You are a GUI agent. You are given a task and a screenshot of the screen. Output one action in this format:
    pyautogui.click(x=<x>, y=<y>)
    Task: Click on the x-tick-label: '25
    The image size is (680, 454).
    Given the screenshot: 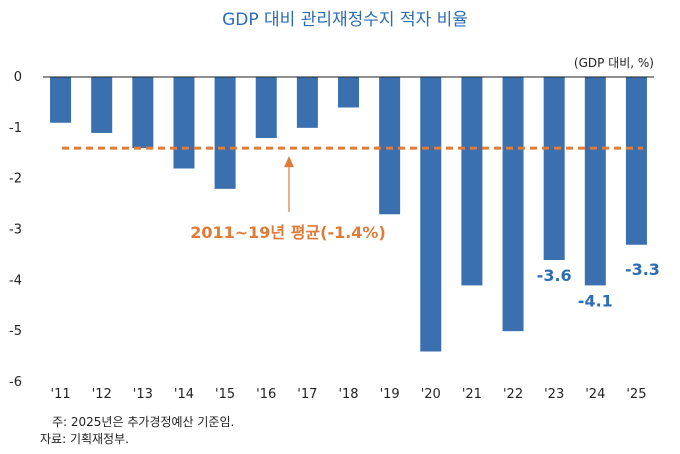 What is the action you would take?
    pyautogui.click(x=636, y=394)
    